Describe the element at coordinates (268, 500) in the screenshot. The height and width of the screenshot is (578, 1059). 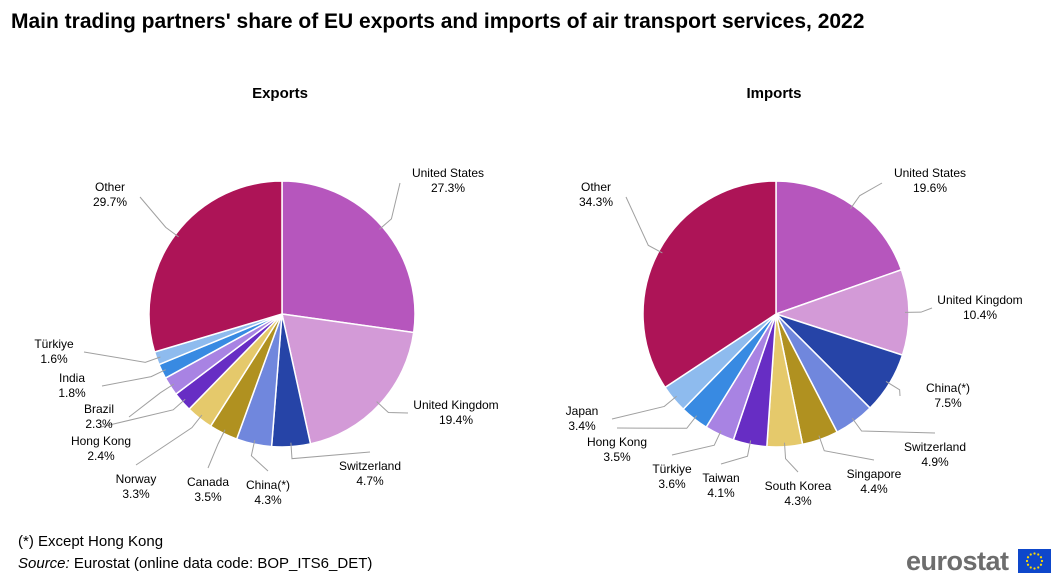
I see `slice-value-china: 4.3%` at that location.